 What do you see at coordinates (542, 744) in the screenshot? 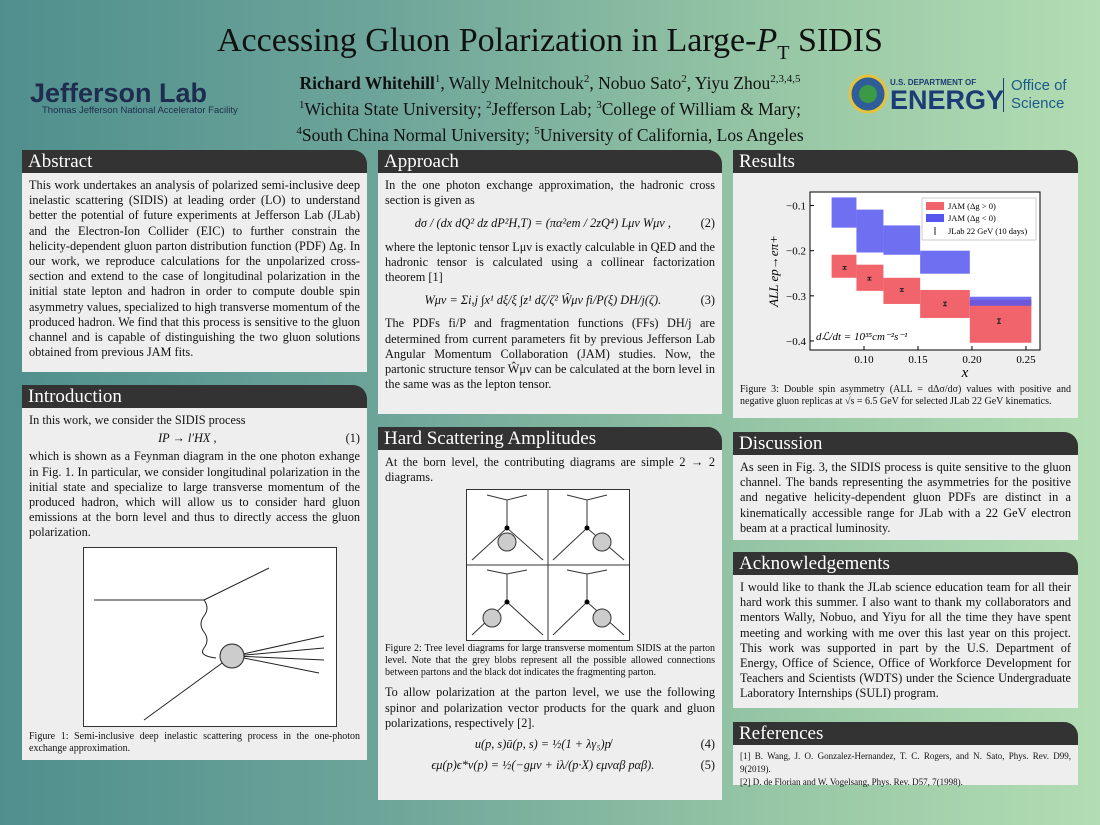
I see `equation-text: u(p, s)ū(p, s) = ½(1 + λγ₅)p̸` at bounding box center [542, 744].